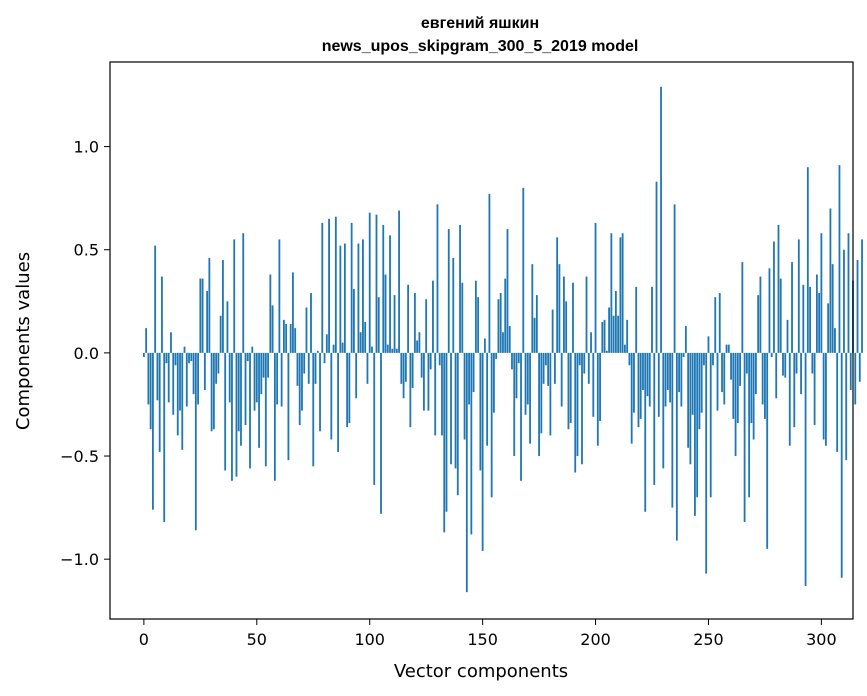 The image size is (867, 696). Describe the element at coordinates (86, 147) in the screenshot. I see `y-tick-label: 1.0` at that location.